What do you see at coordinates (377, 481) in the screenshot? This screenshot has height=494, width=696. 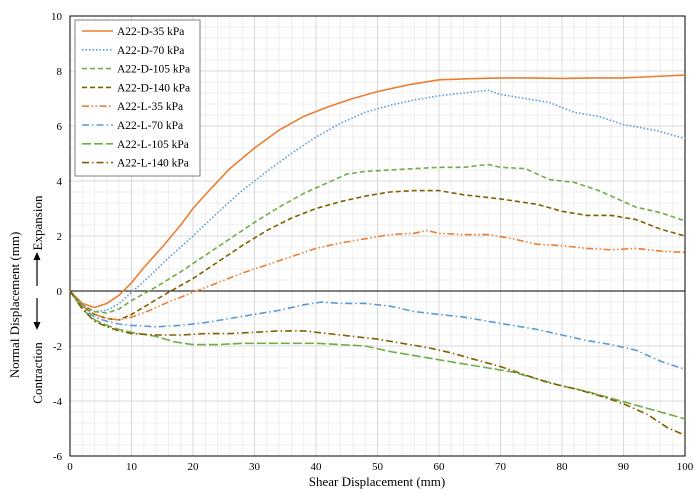 I see `x-axis-label: Shear Displacement (mm)` at bounding box center [377, 481].